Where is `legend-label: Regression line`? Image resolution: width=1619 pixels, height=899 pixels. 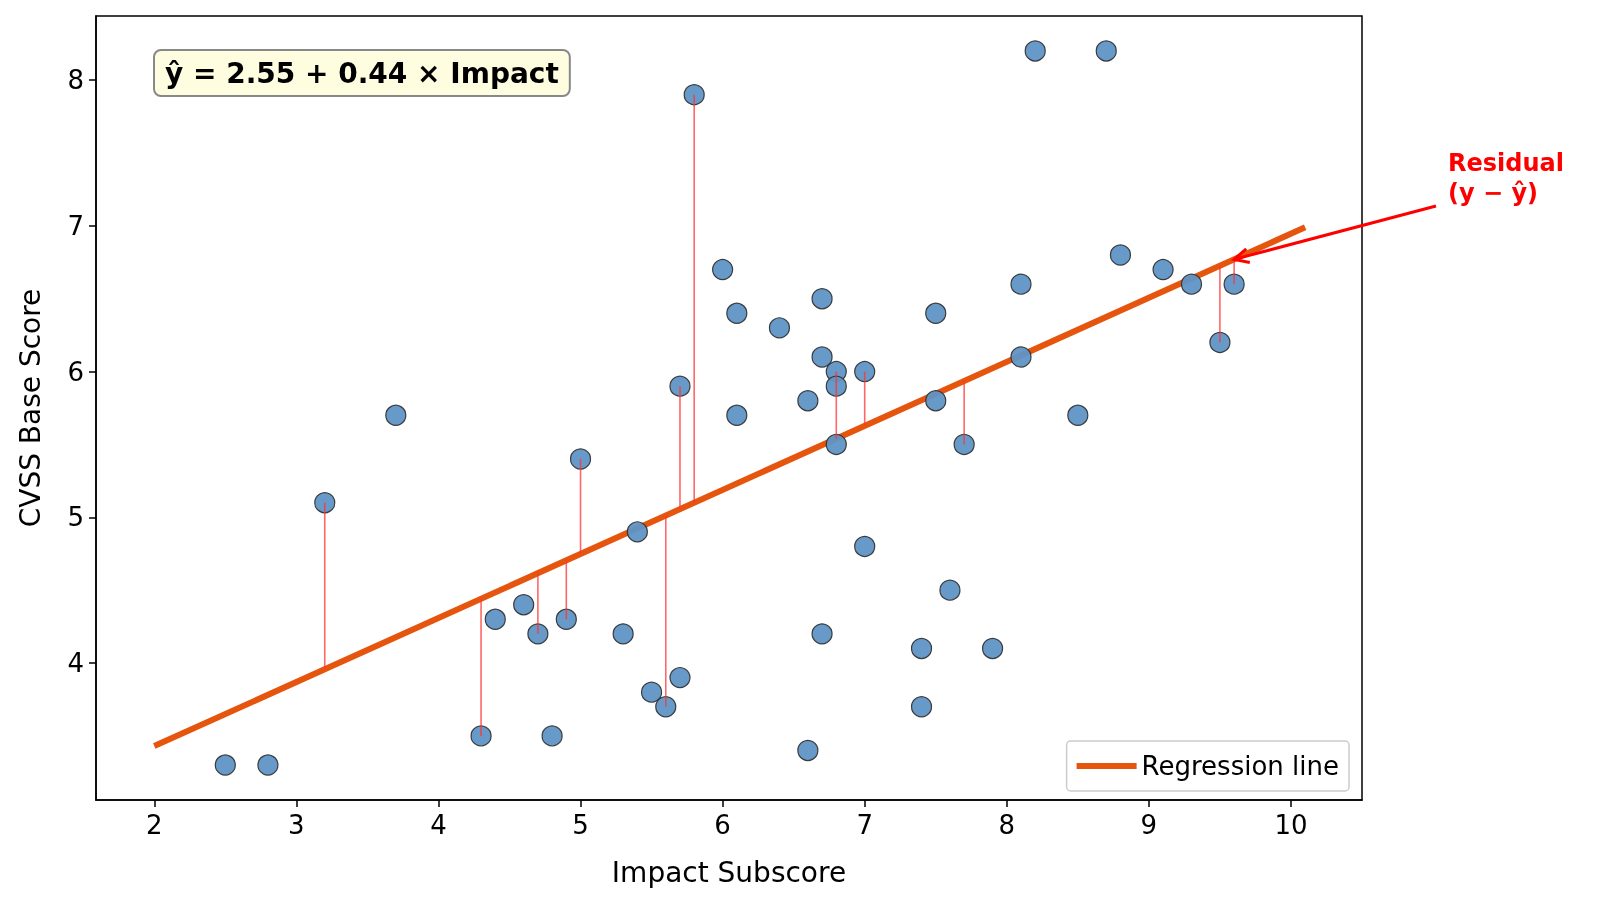
legend-label: Regression line is located at coordinates (1240, 766).